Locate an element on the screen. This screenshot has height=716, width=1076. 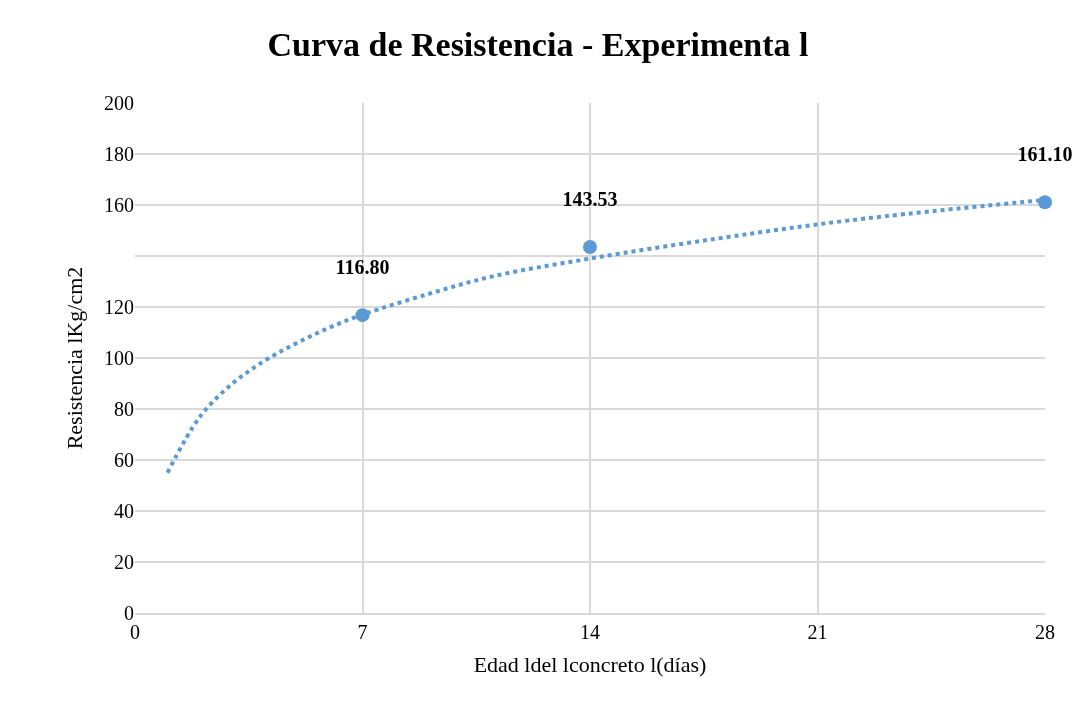
x-tick-label: 21 is located at coordinates (817, 632).